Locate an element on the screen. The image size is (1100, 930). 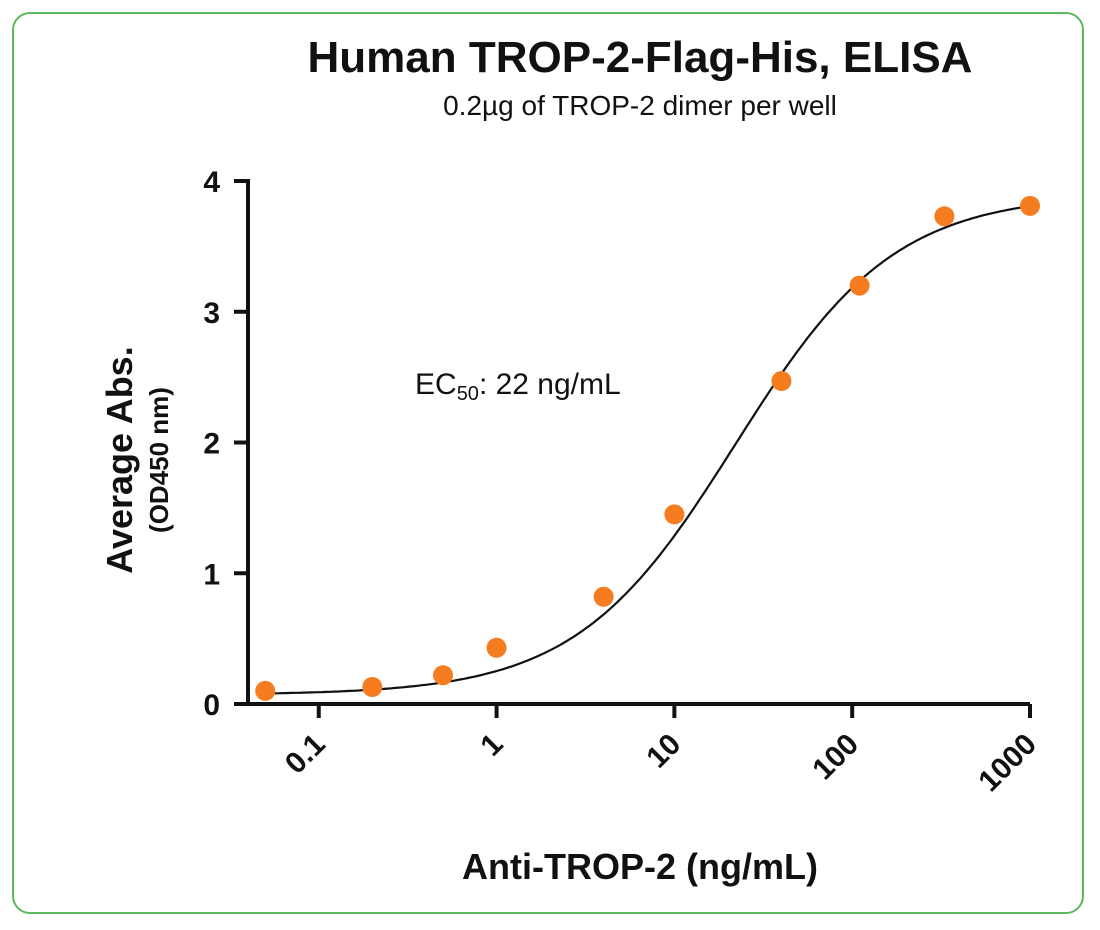
chart-subtitle: 0.2µg of TROP-2 dimer per well is located at coordinates (640, 105).